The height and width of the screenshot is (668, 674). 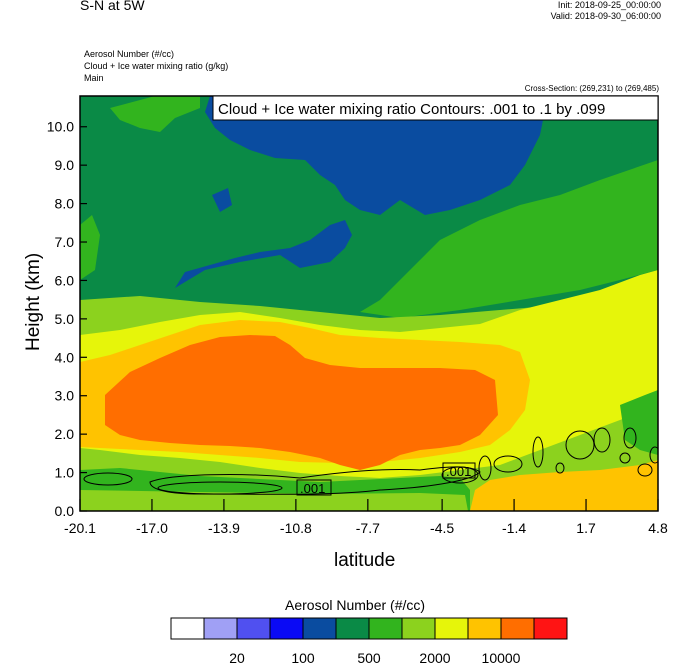 I want to click on x-axis-label: latitude, so click(x=365, y=560).